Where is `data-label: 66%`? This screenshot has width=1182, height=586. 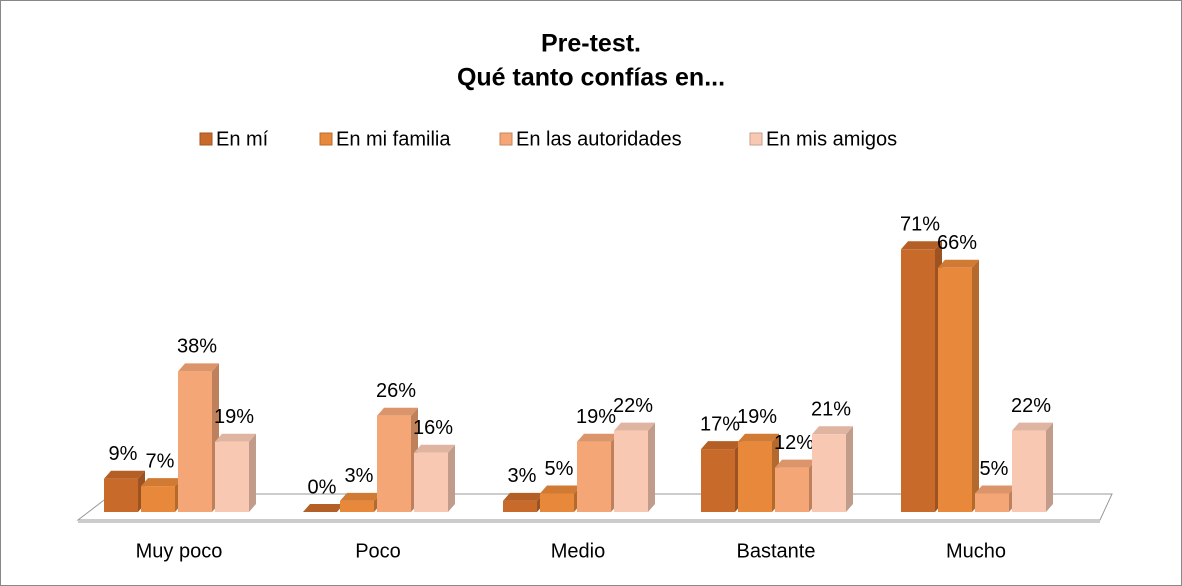 data-label: 66% is located at coordinates (957, 243).